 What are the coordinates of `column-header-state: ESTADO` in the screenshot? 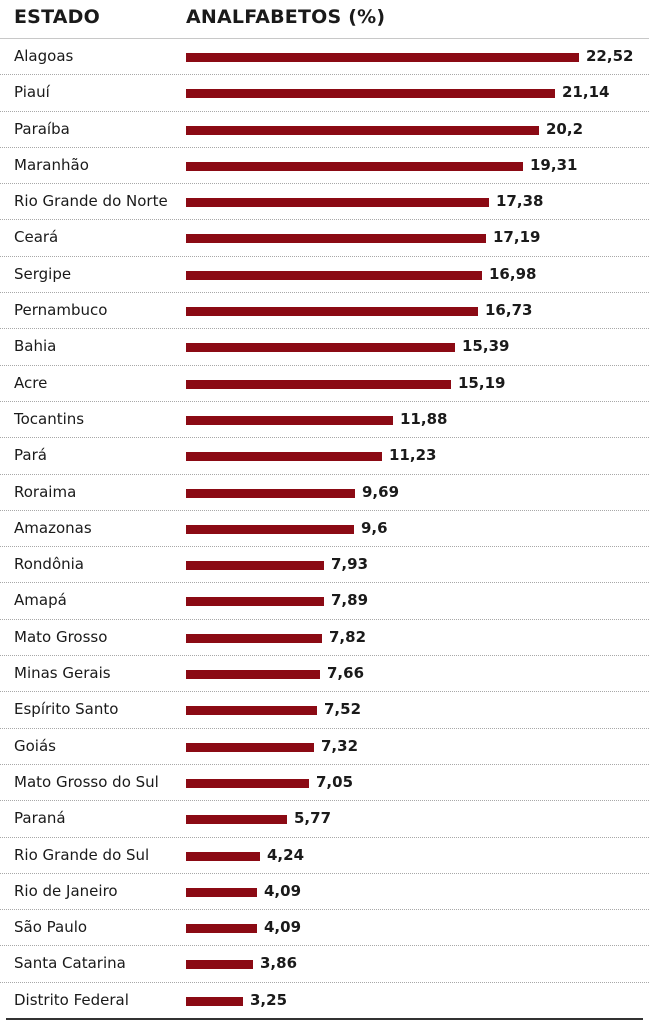 It's located at (57, 17).